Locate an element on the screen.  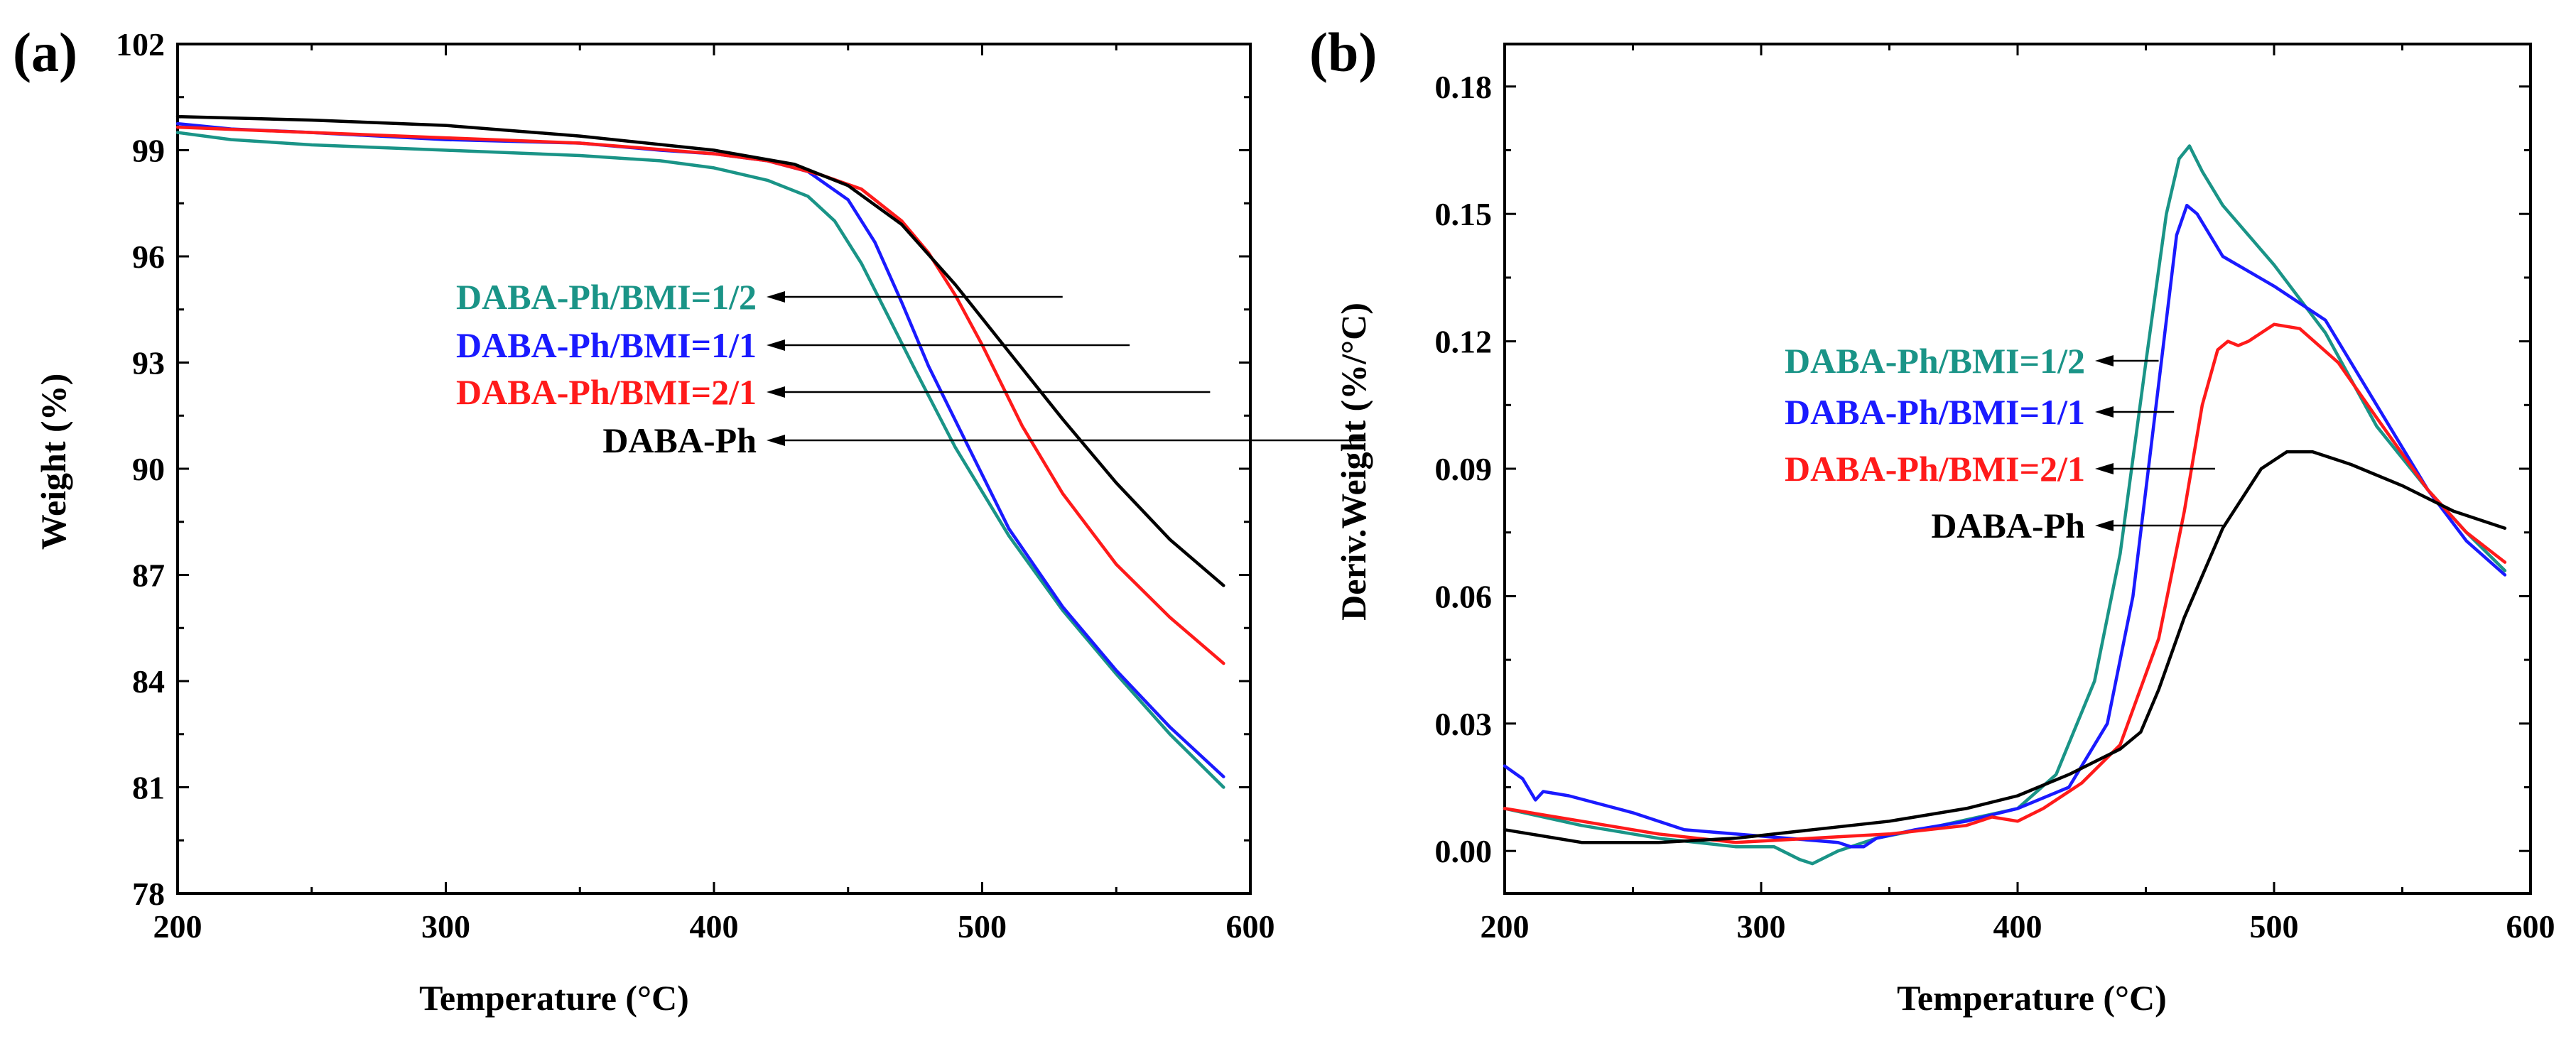
panel-a-x-tick-label: 300 is located at coordinates (446, 926).